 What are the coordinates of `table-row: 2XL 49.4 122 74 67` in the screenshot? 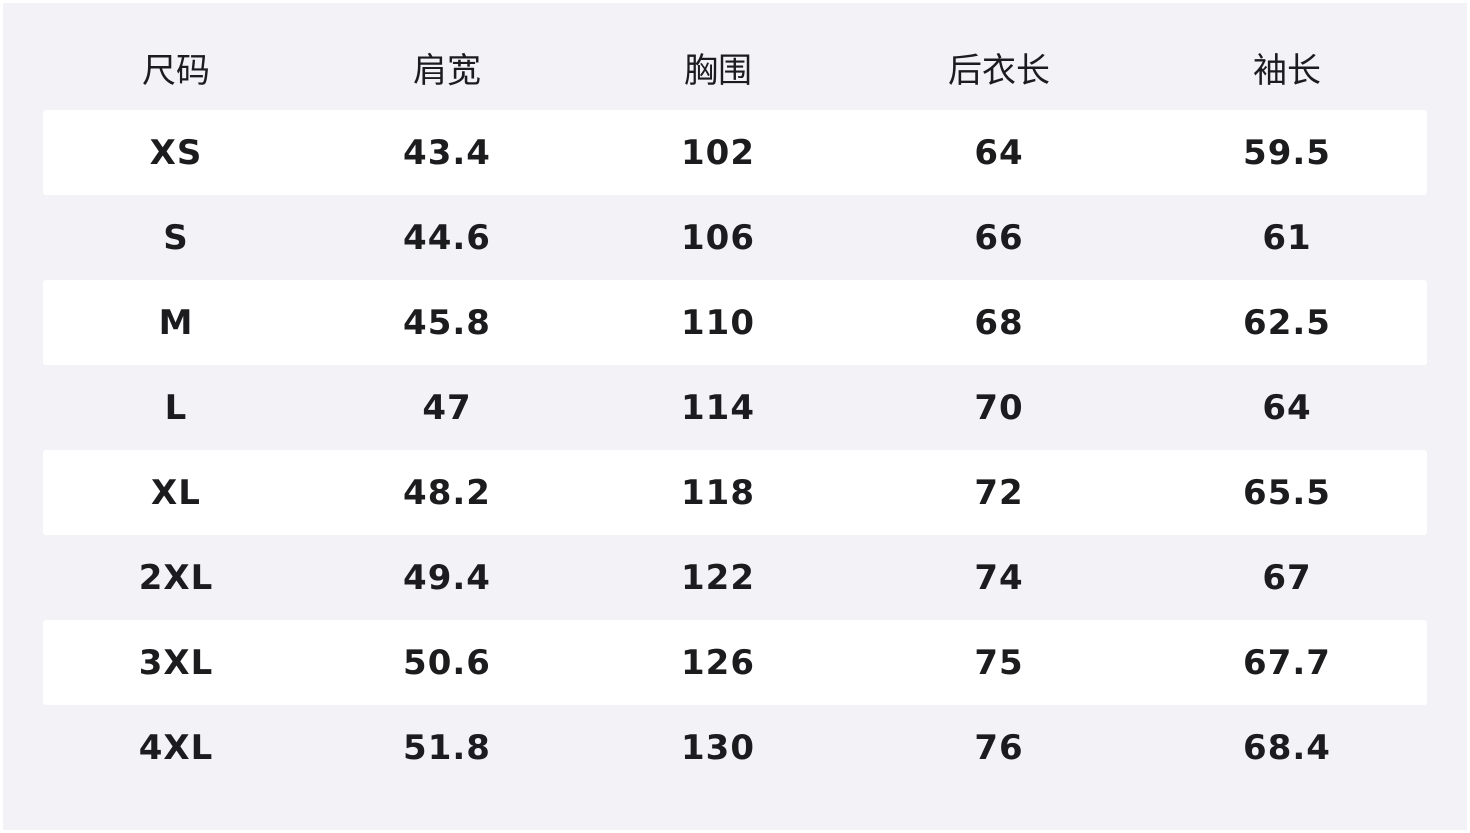 It's located at (735, 577).